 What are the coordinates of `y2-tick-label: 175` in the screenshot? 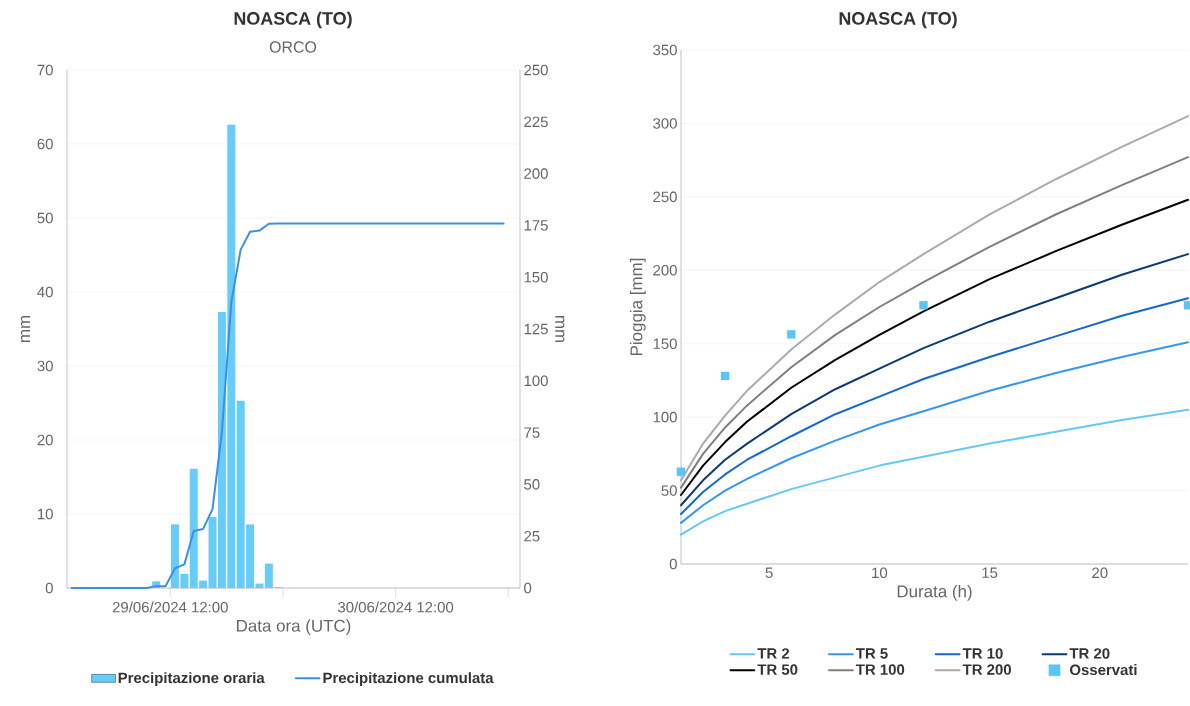 It's located at (536, 225).